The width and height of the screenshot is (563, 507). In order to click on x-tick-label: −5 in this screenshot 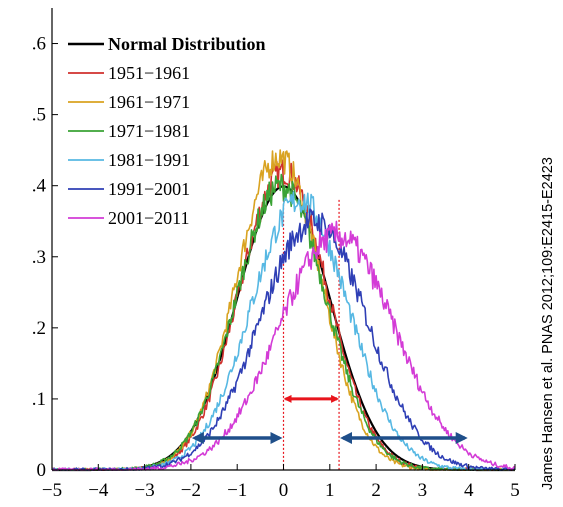, I will do `click(52, 490)`.